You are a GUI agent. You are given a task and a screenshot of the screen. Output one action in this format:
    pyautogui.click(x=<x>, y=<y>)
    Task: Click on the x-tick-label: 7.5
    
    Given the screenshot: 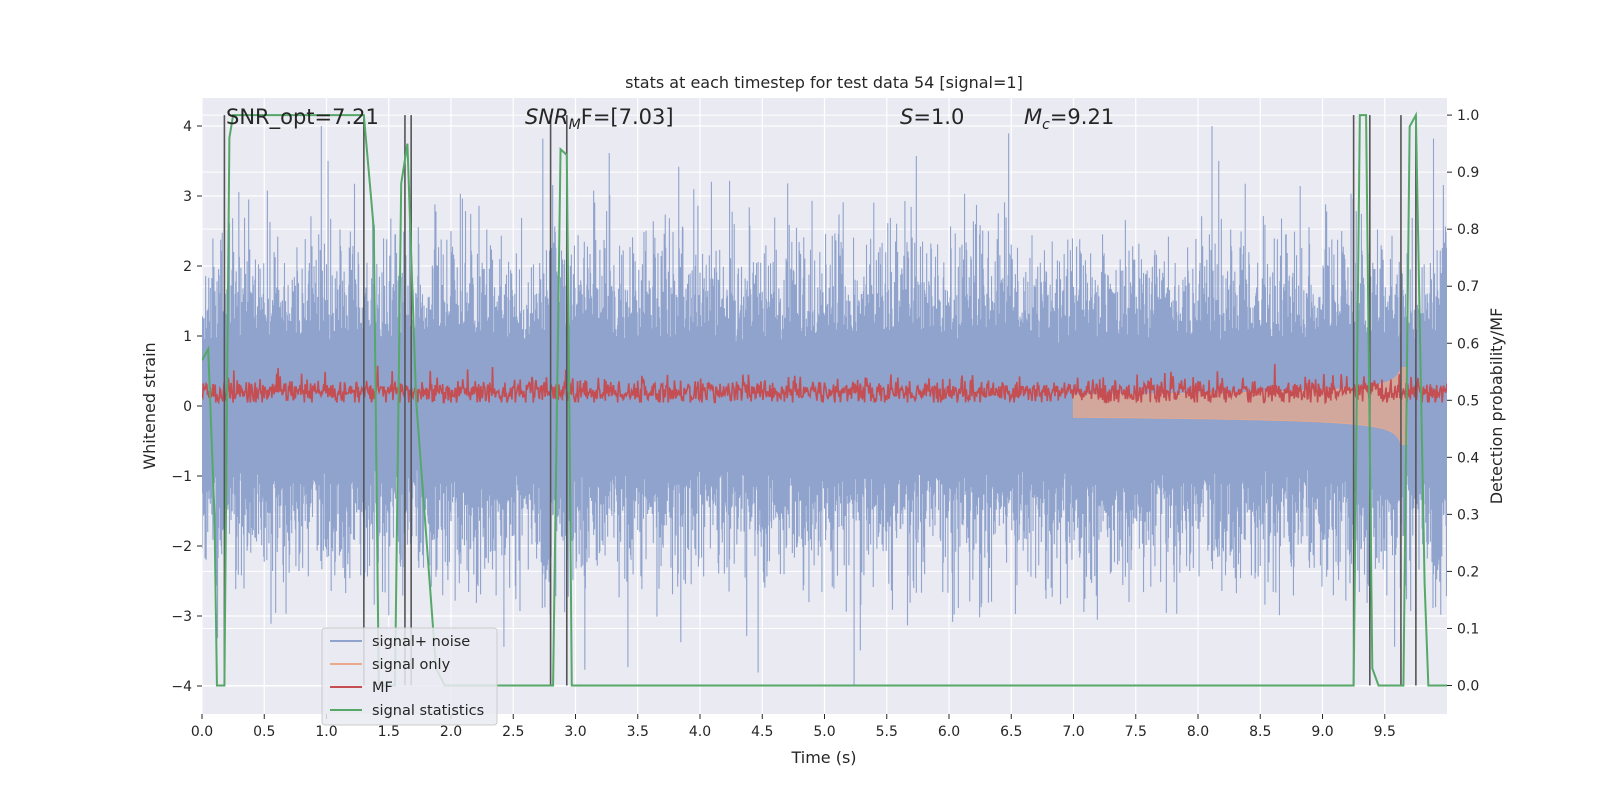 What is the action you would take?
    pyautogui.click(x=1136, y=732)
    